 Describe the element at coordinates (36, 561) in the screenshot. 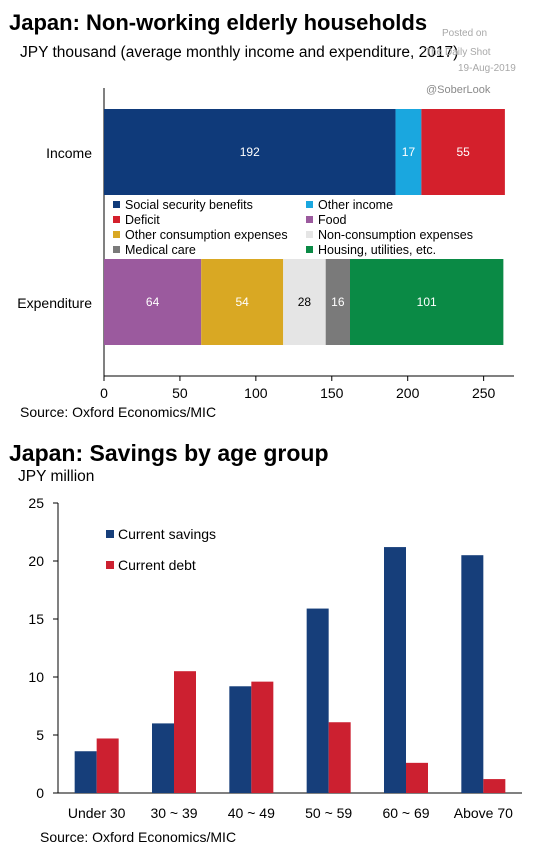

I see `chart2-y-tick-label: 20` at that location.